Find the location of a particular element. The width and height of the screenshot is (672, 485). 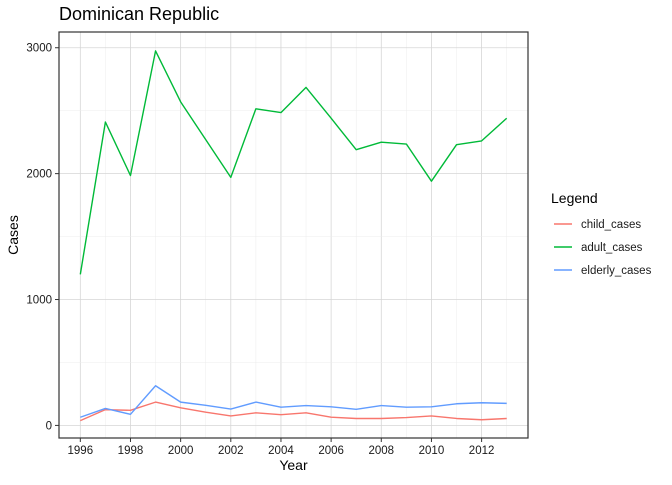

x-tick-label: 2010 is located at coordinates (432, 451).